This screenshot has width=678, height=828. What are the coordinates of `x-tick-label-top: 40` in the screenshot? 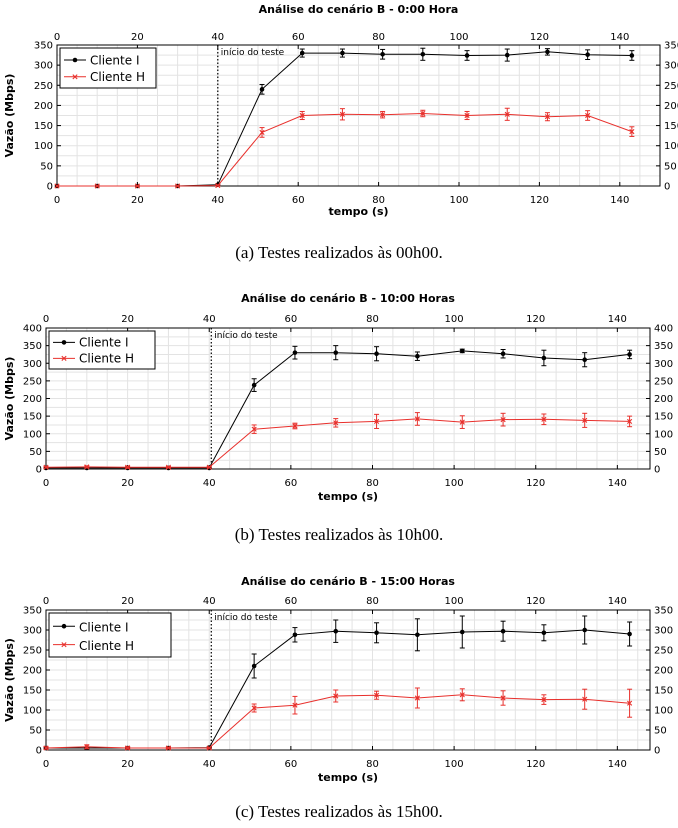 It's located at (209, 319).